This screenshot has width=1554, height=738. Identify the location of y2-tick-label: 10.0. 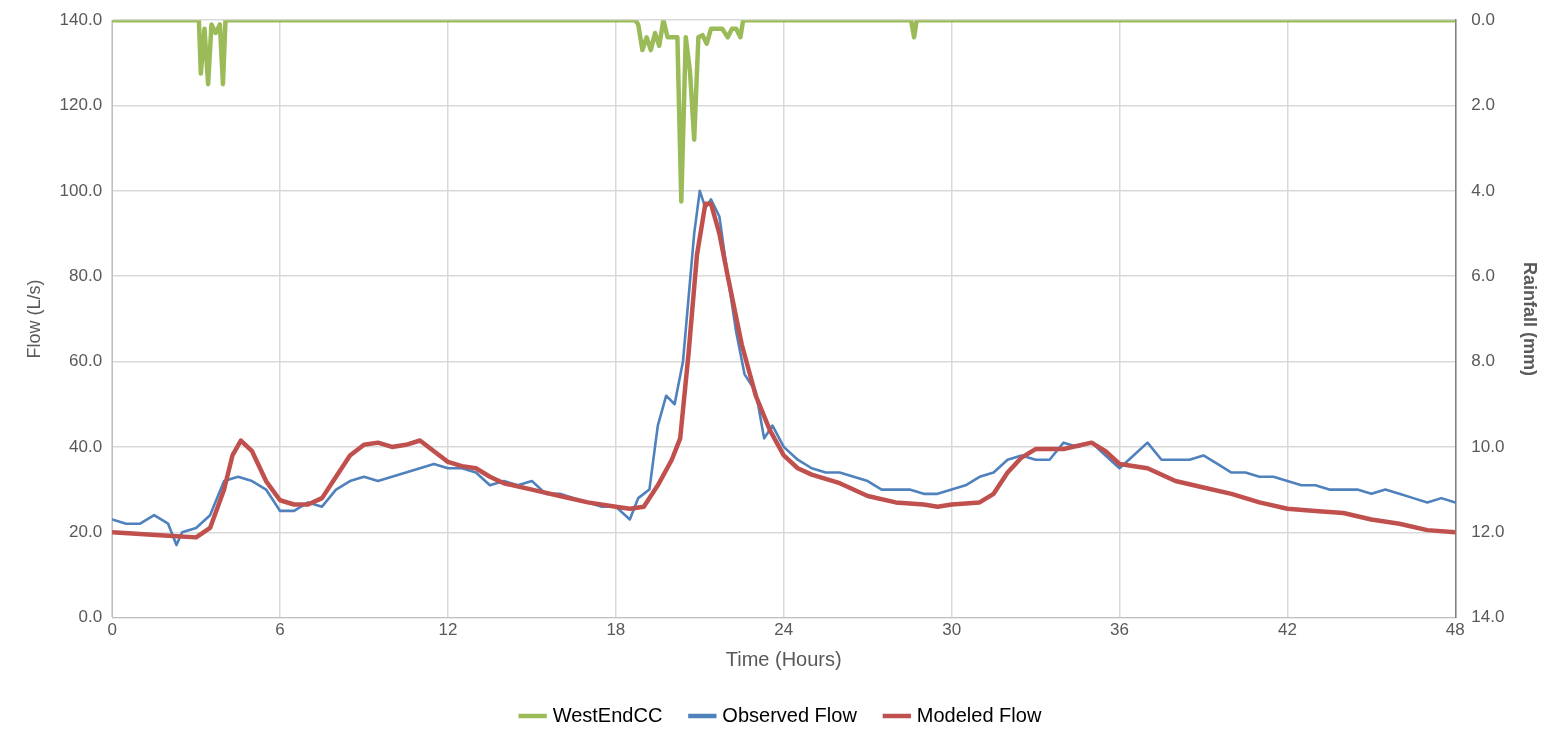
(1488, 446).